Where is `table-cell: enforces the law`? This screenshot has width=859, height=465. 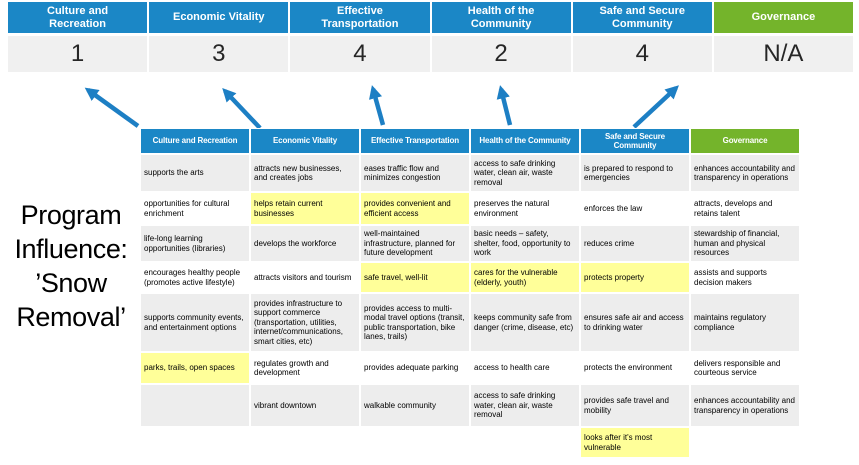
table-cell: enforces the law is located at coordinates (635, 208).